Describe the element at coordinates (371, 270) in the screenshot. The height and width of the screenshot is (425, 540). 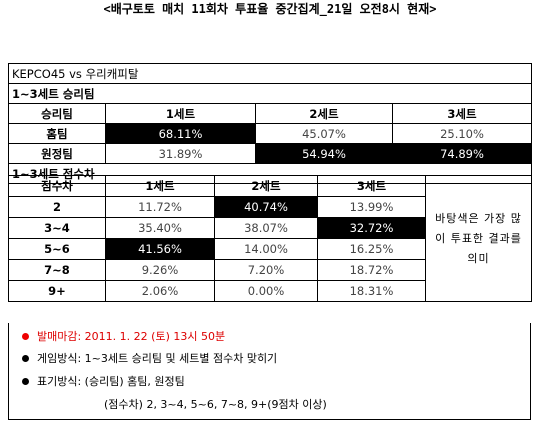
I see `score-cell: 18.72%` at that location.